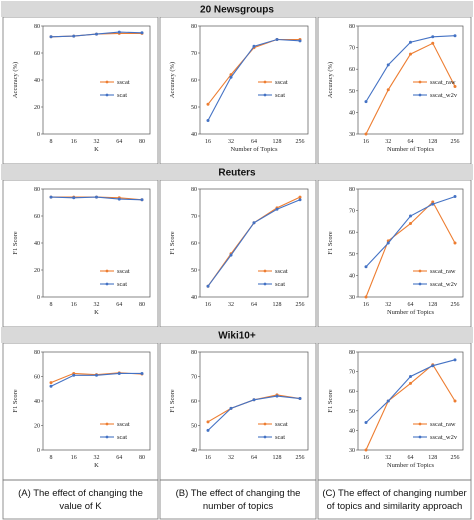 The width and height of the screenshot is (474, 520). I want to click on legend-label: sscat, so click(123, 424).